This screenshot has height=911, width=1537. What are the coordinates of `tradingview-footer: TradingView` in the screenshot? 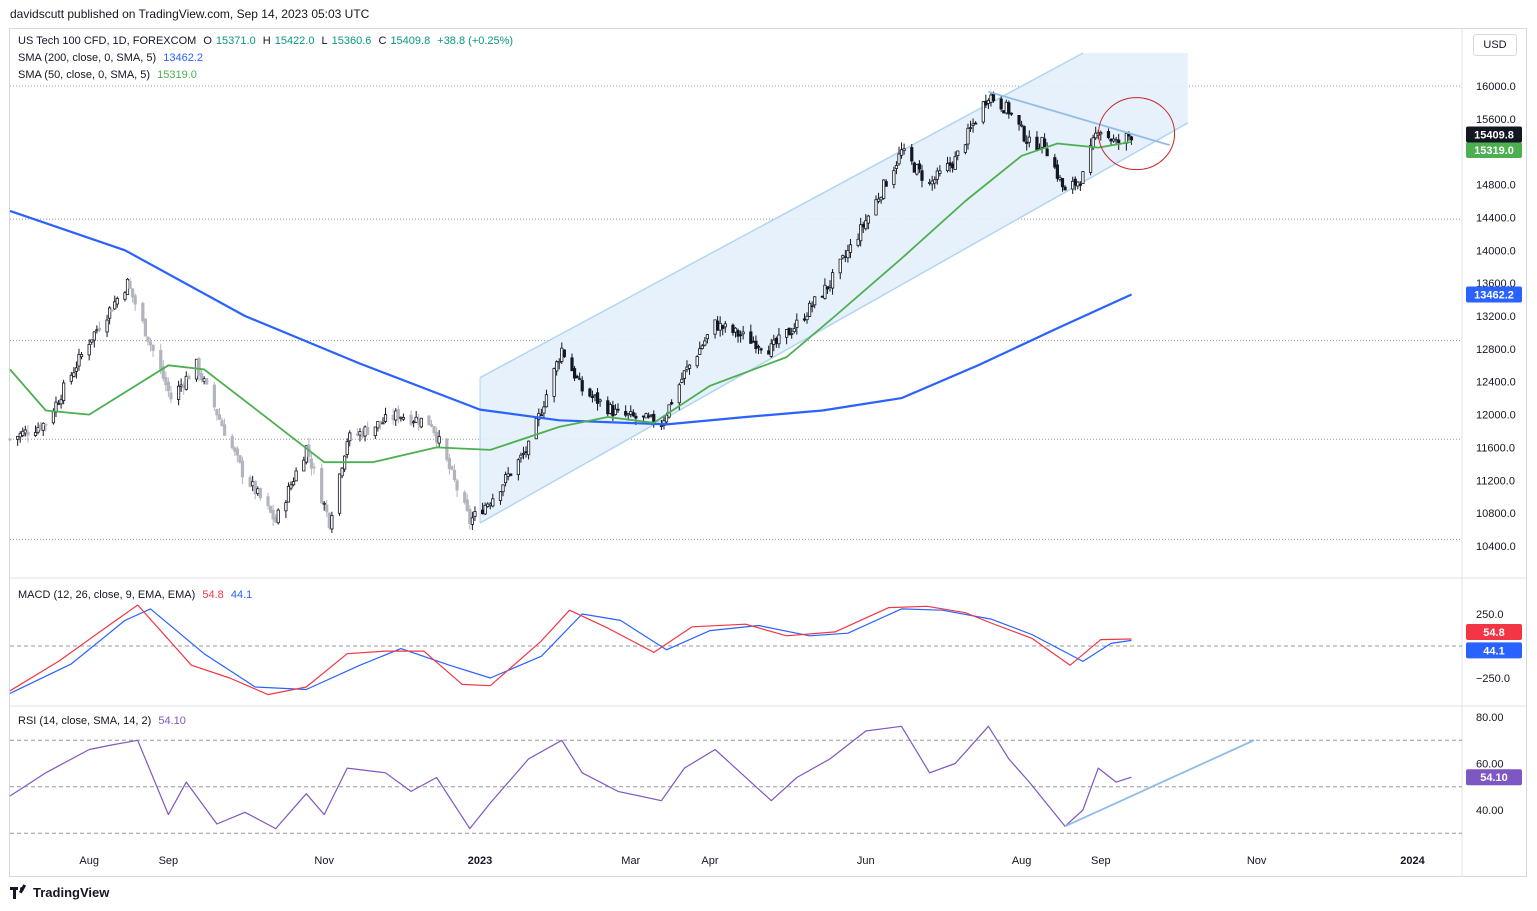 It's located at (59, 891).